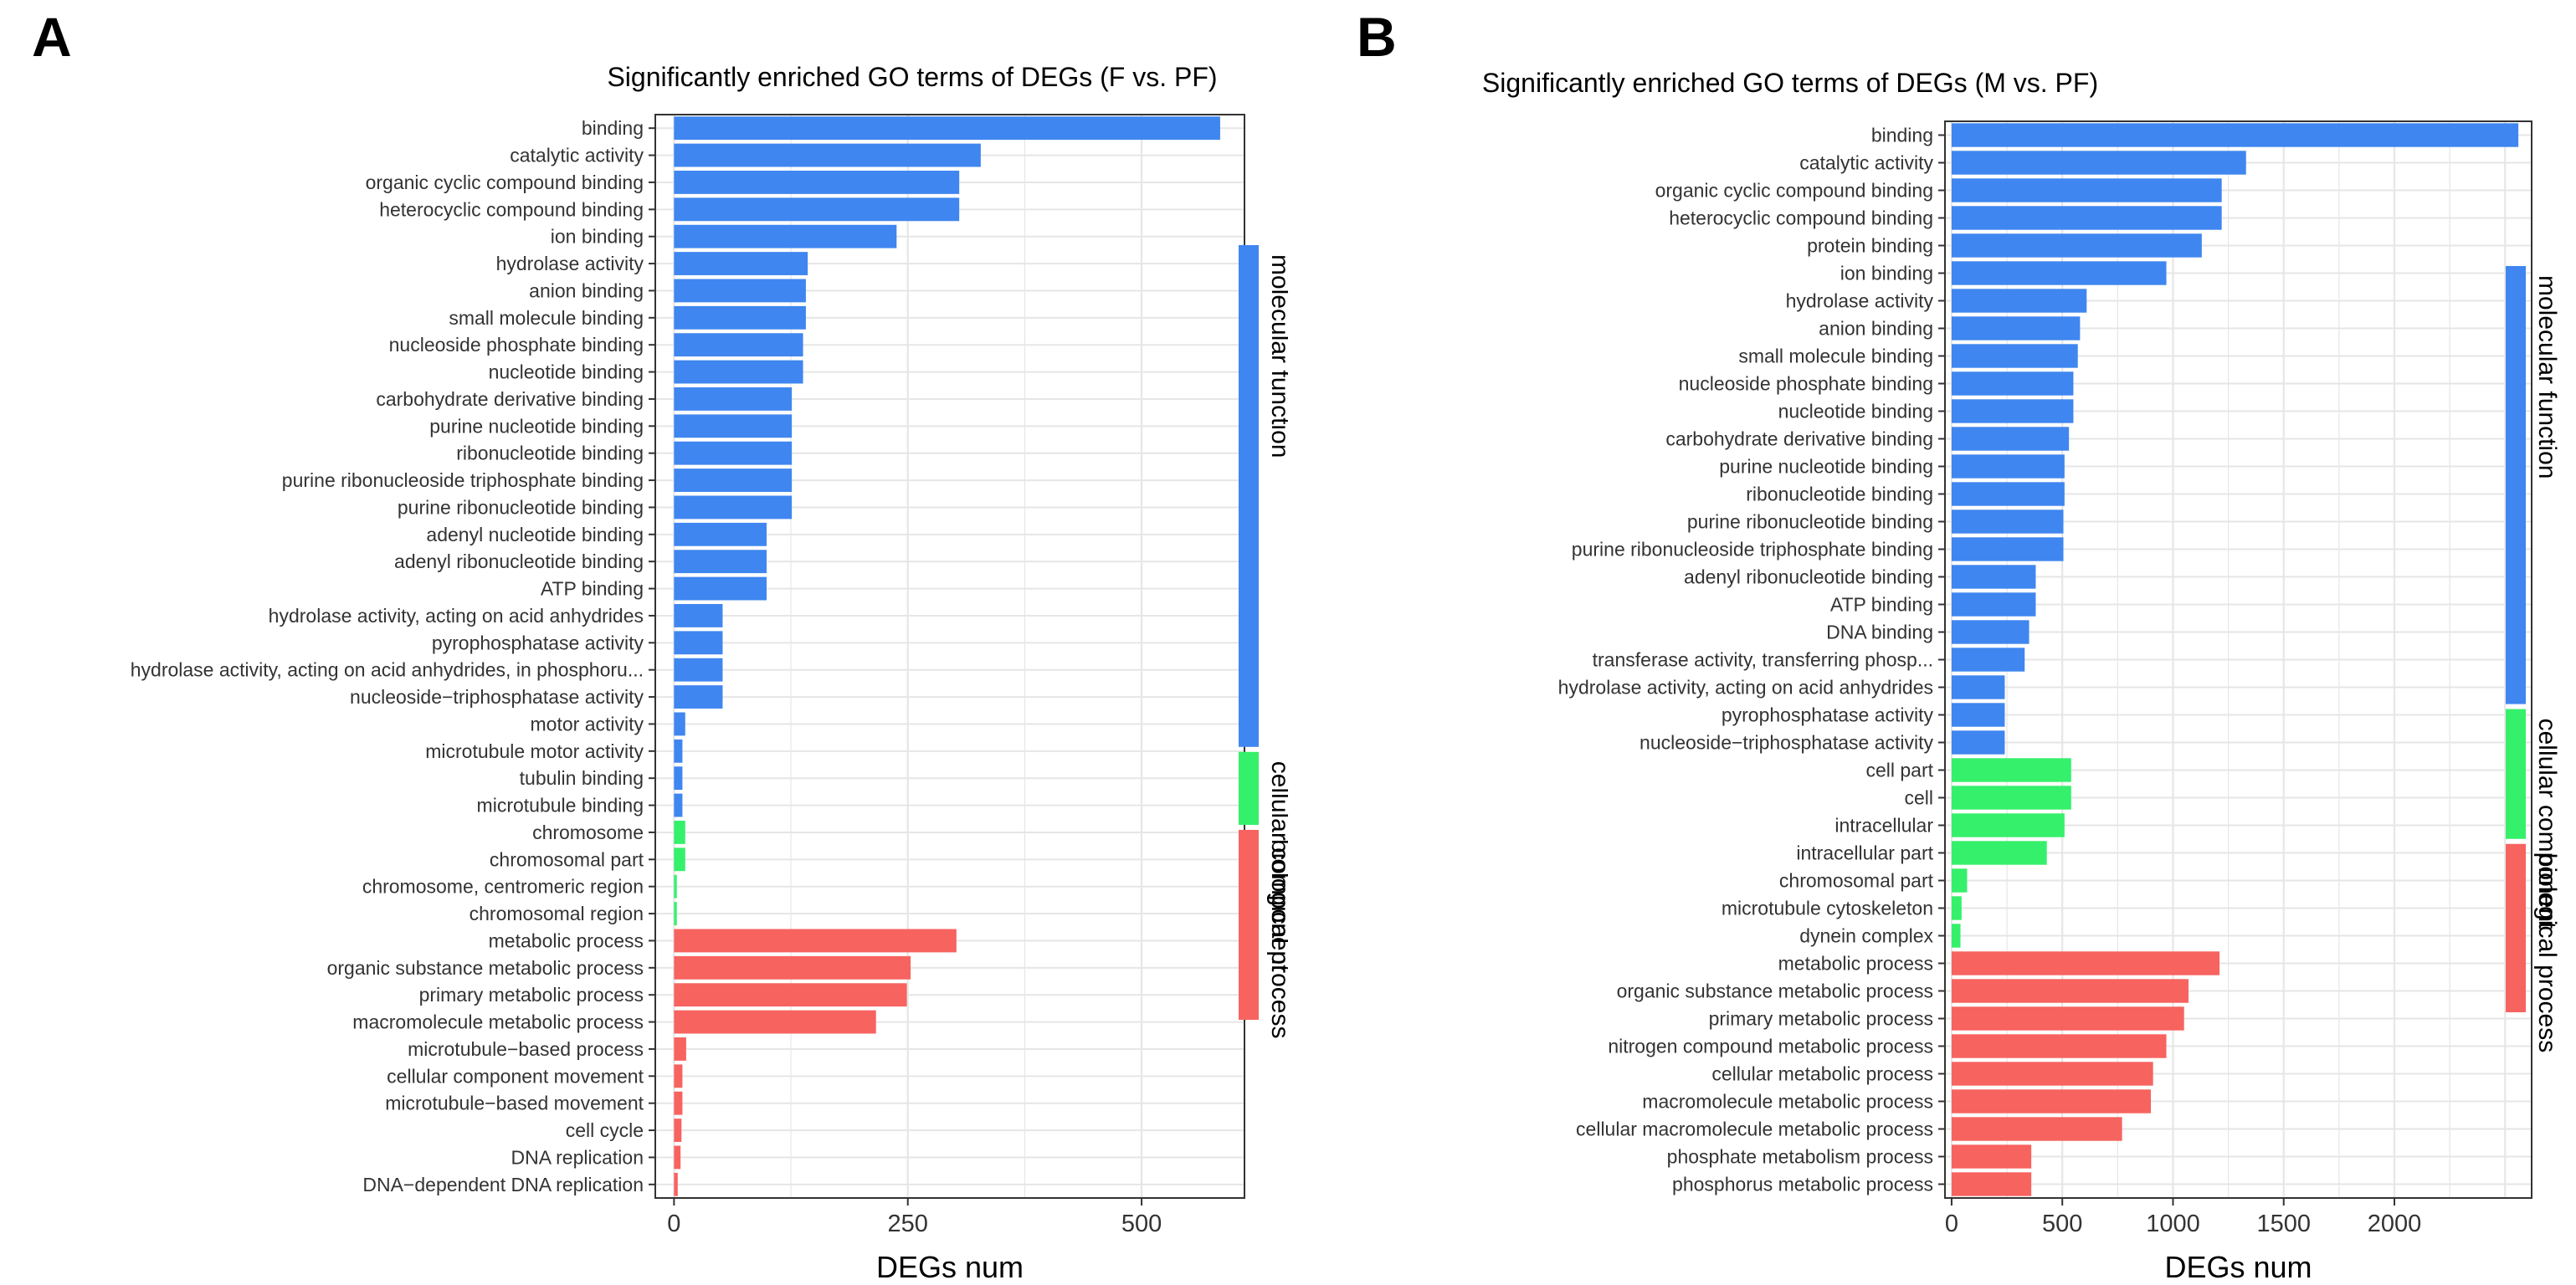  Describe the element at coordinates (2011, 770) in the screenshot. I see `bar-cell-part` at that location.